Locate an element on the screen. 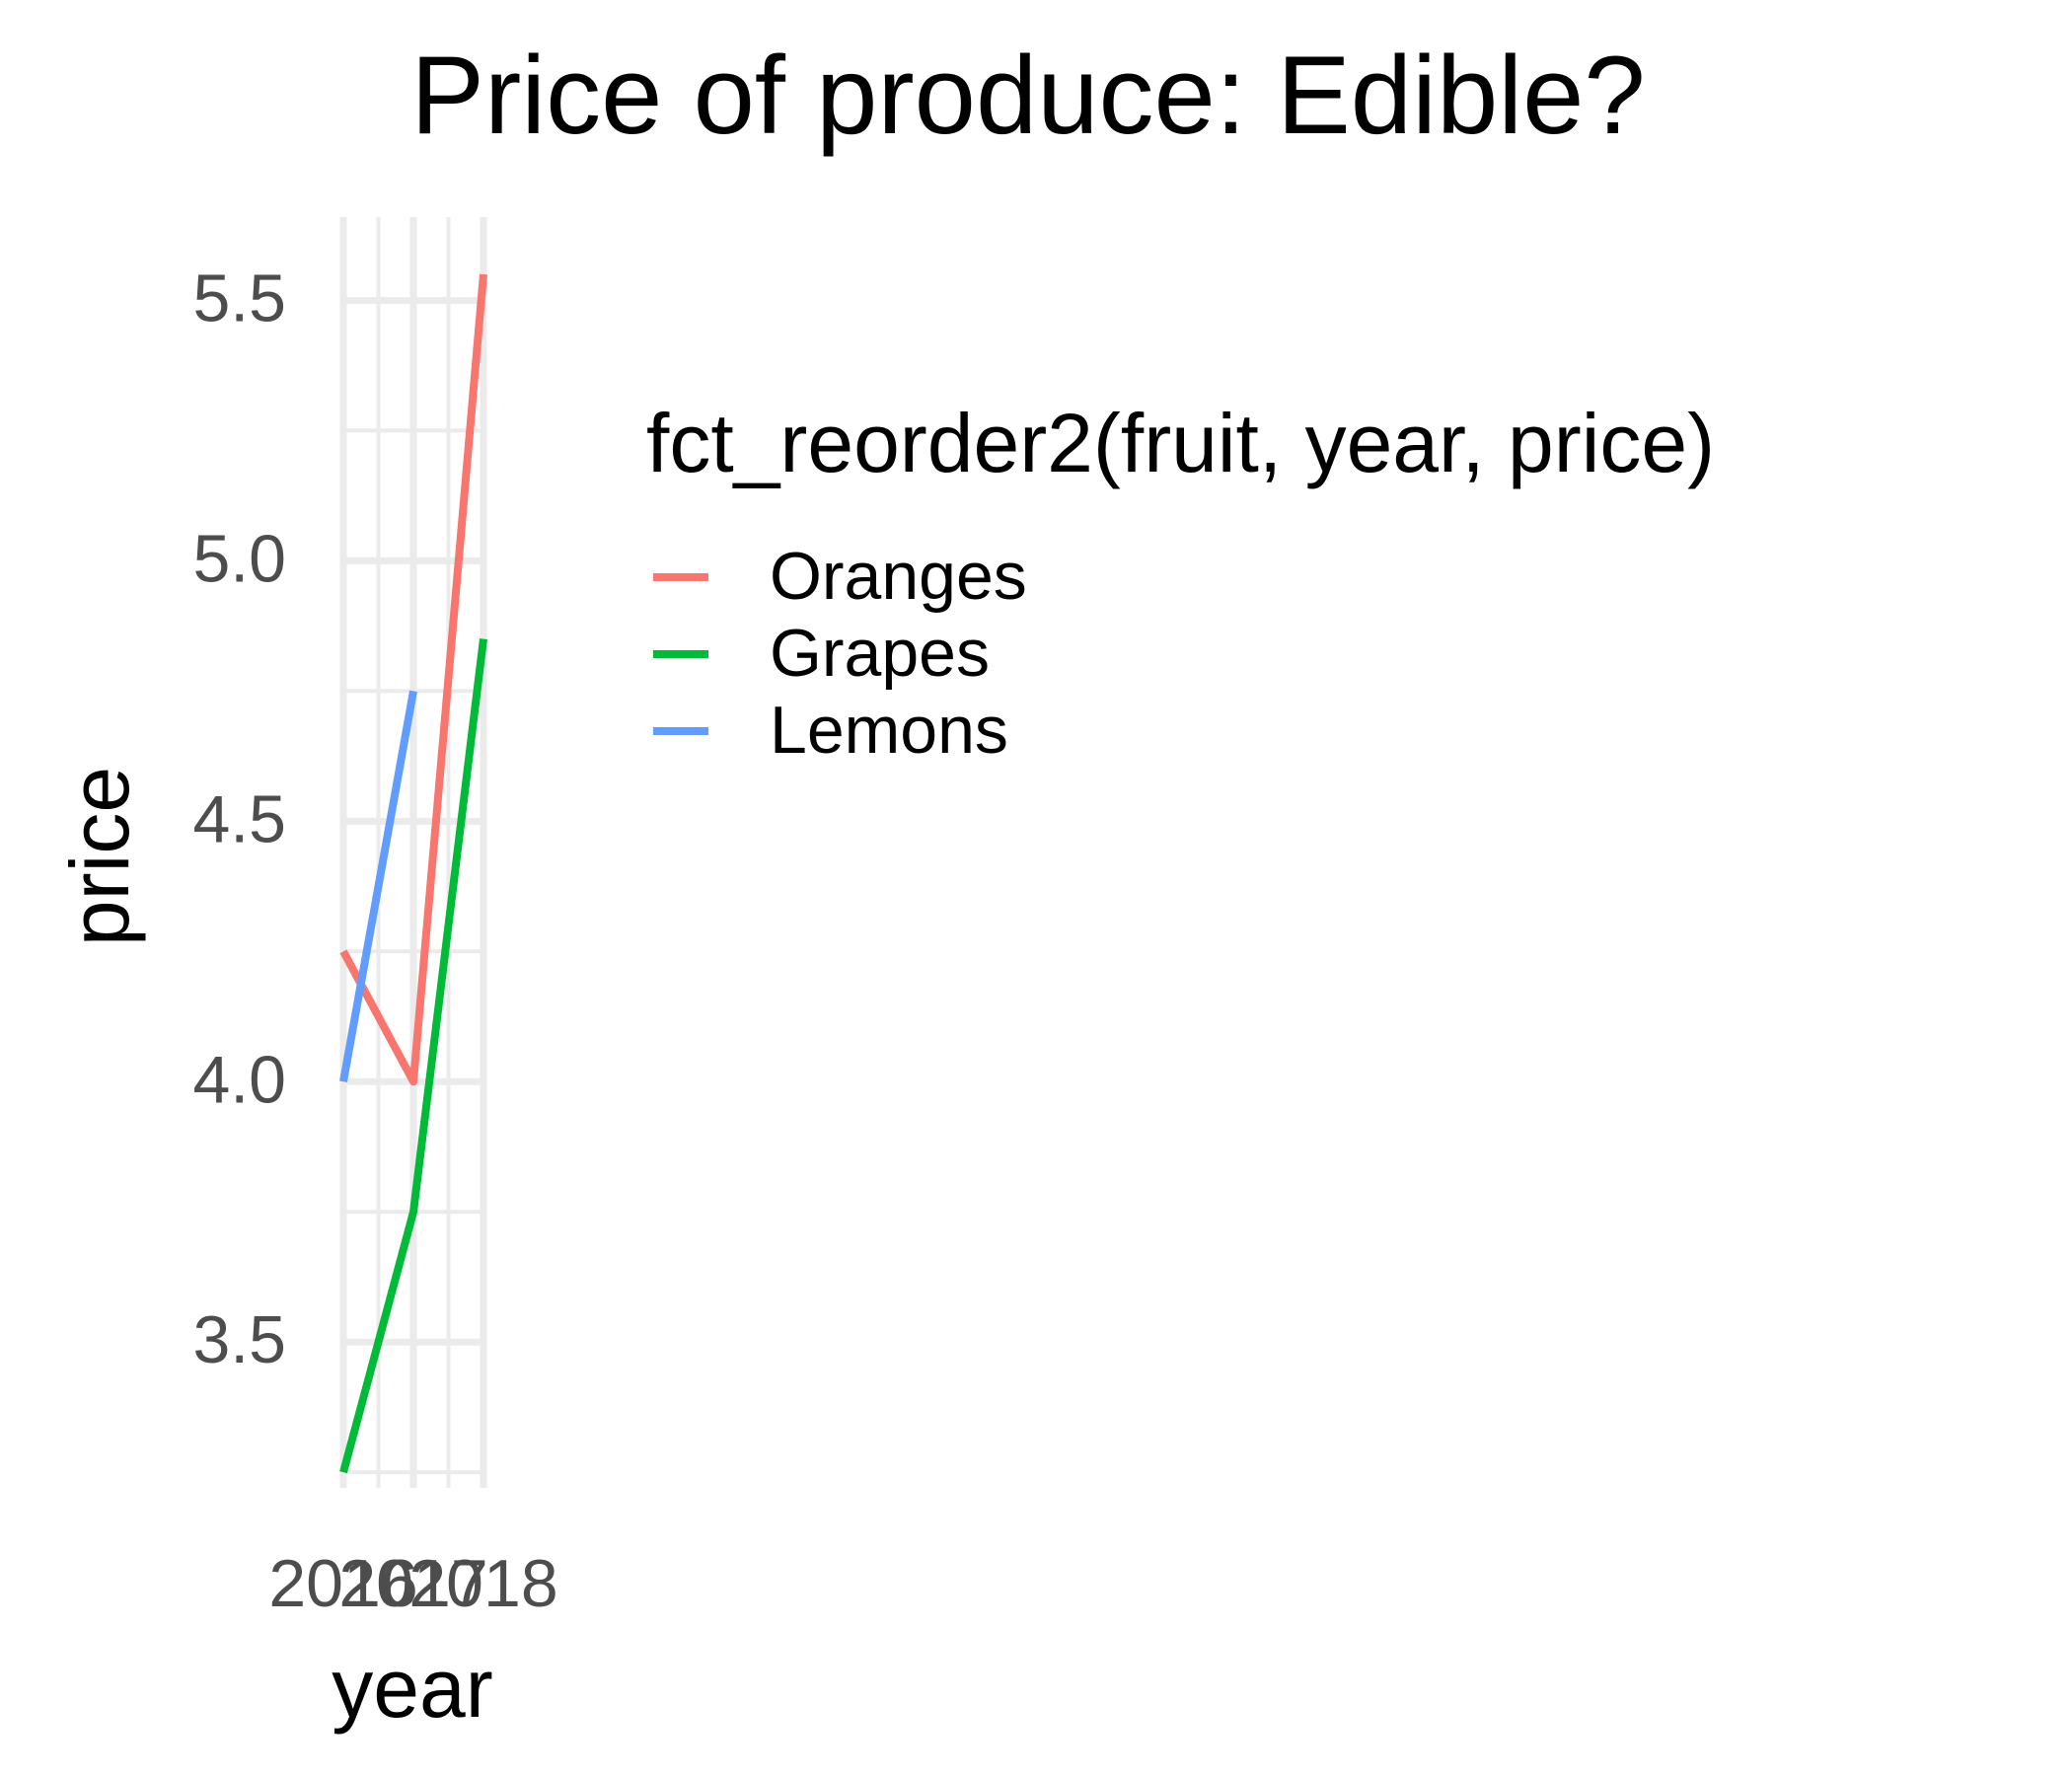  x-tick-label: 2017 is located at coordinates (413, 1584).